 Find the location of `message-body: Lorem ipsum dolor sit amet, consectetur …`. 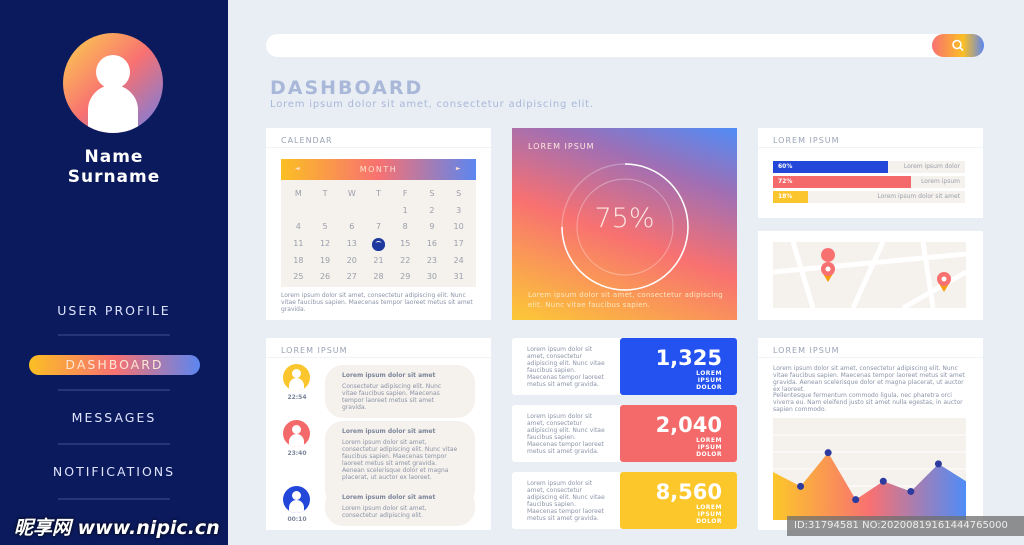

message-body: Lorem ipsum dolor sit amet, consectetur … is located at coordinates (384, 512).